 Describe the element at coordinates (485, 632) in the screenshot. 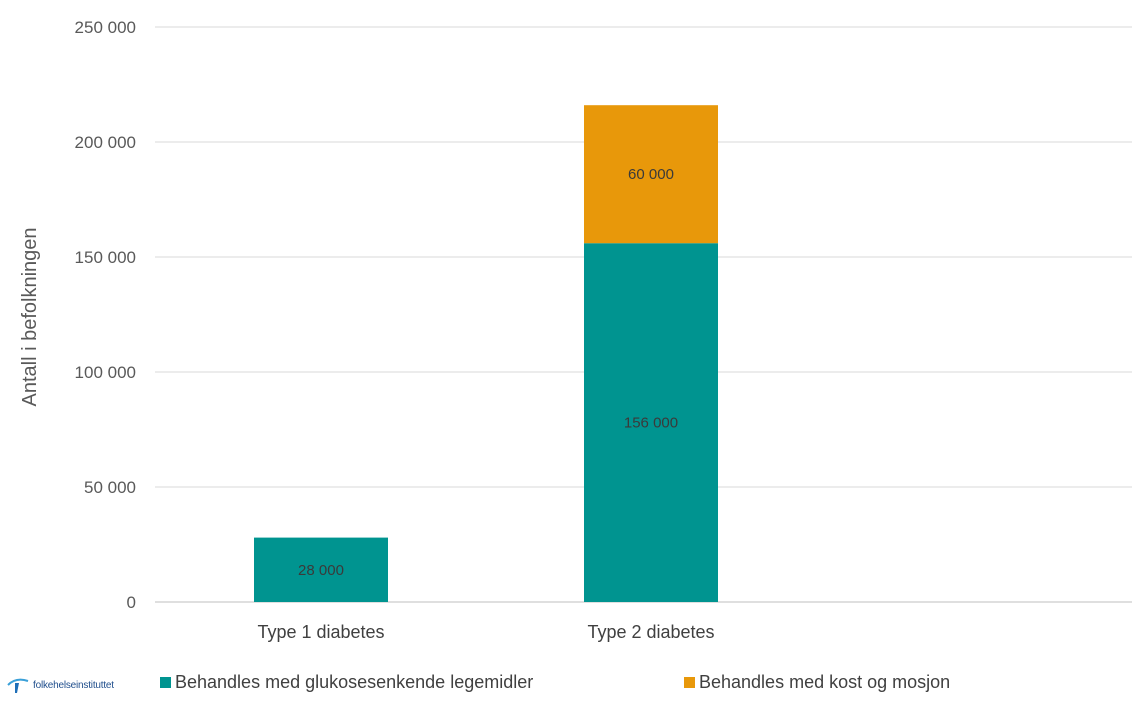

I see `x-axis-categories: Type 1 diabetes Type 2 diabetes` at that location.